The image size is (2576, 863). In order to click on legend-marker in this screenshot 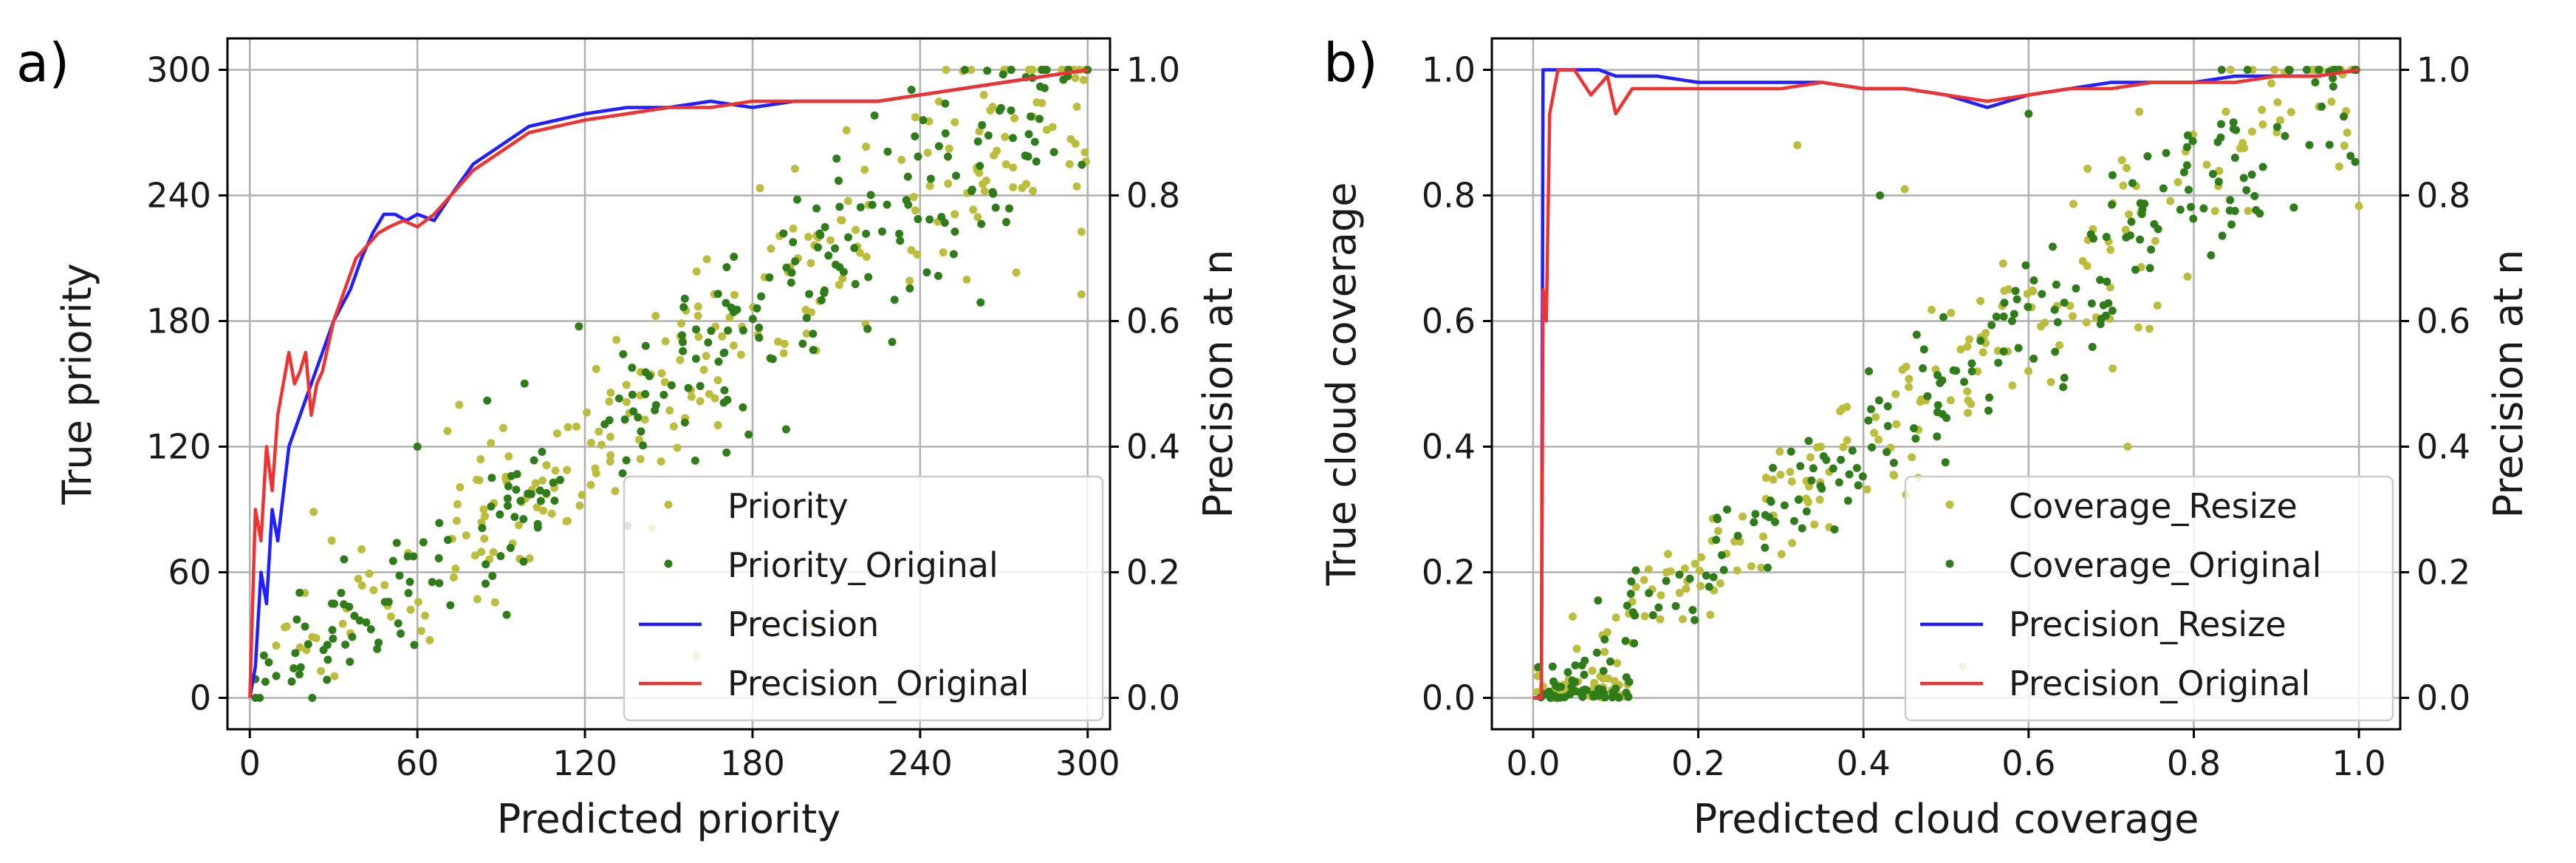, I will do `click(668, 563)`.